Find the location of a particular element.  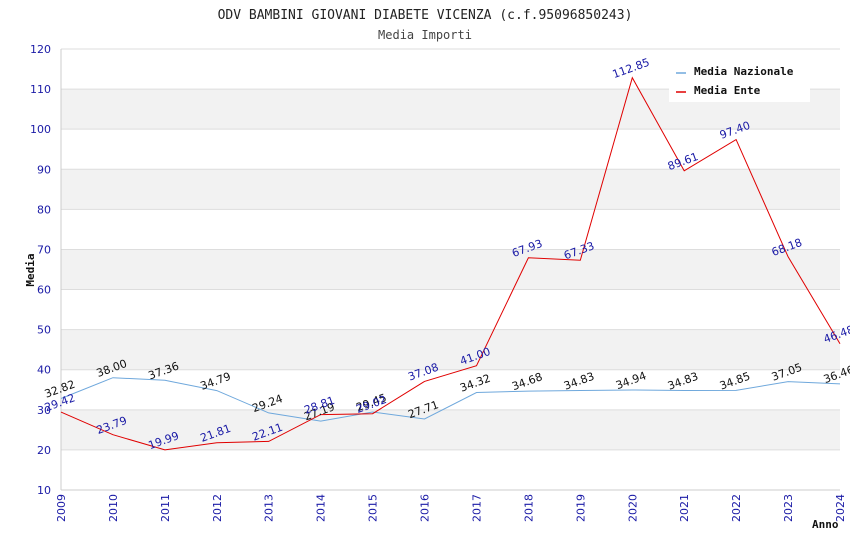

legend-label-media-nazionale: Media Nazionale is located at coordinates (744, 71).